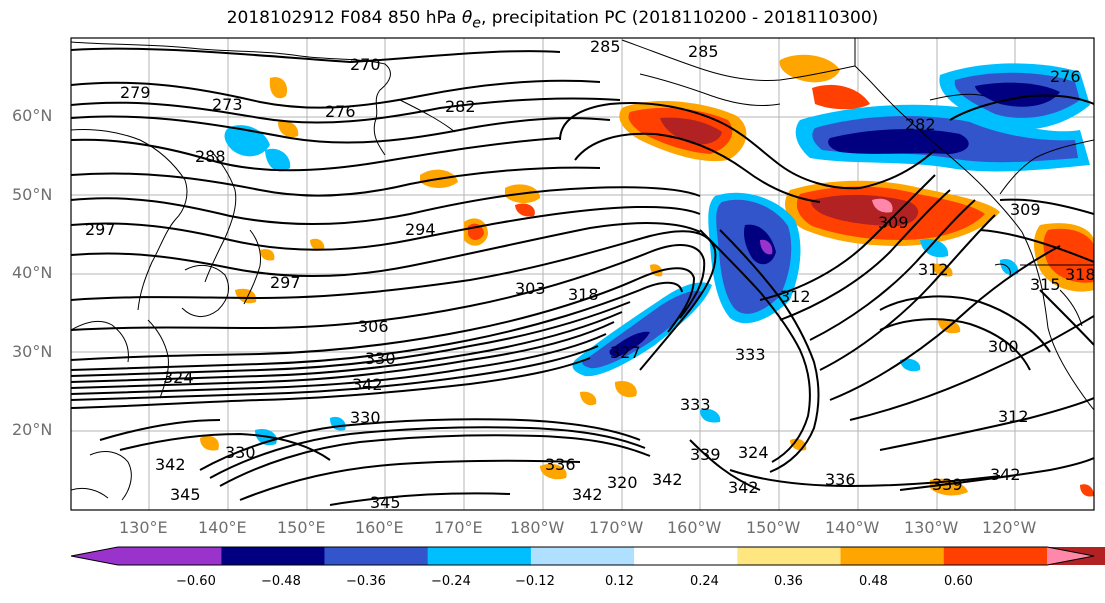 This screenshot has width=1105, height=603. I want to click on lon-label: 150°E, so click(301, 527).